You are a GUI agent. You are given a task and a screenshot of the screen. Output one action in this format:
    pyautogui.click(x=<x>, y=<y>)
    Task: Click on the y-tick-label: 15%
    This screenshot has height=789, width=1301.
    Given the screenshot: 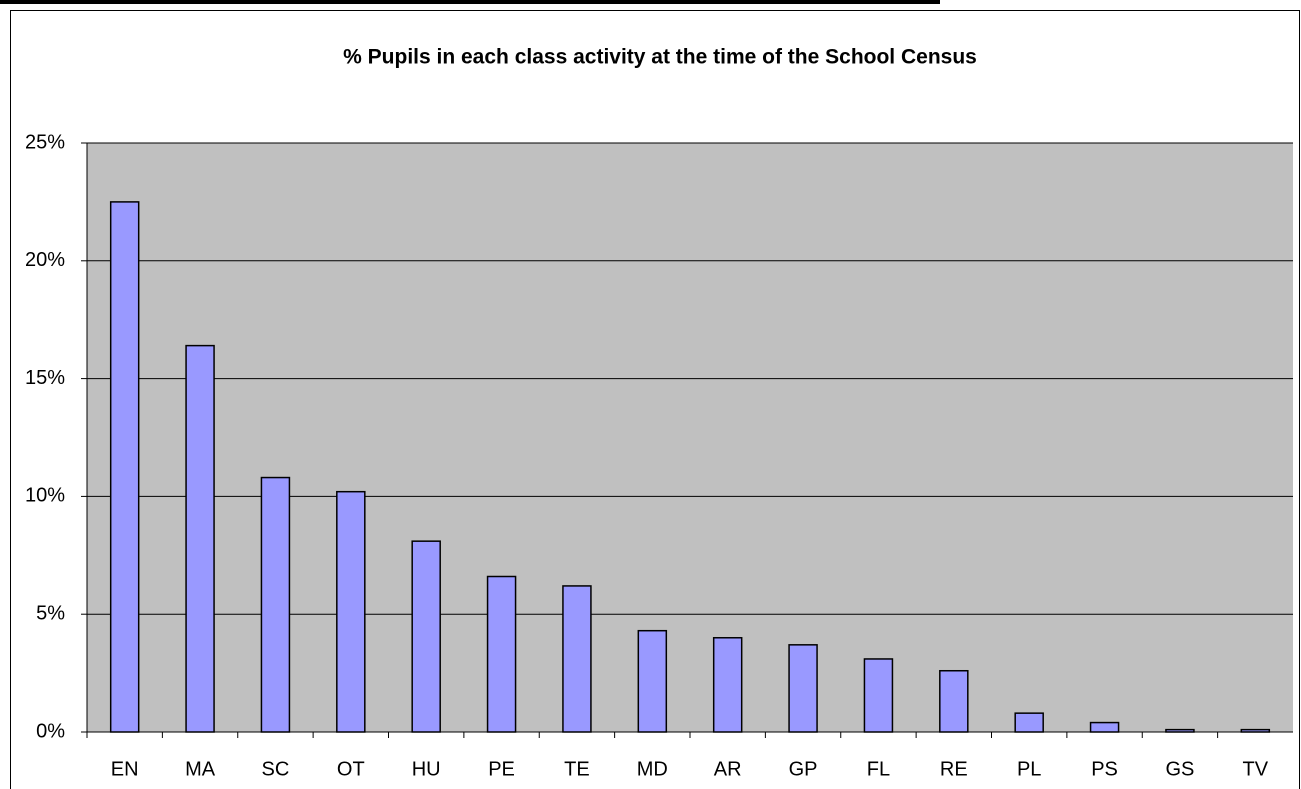 What is the action you would take?
    pyautogui.click(x=45, y=378)
    